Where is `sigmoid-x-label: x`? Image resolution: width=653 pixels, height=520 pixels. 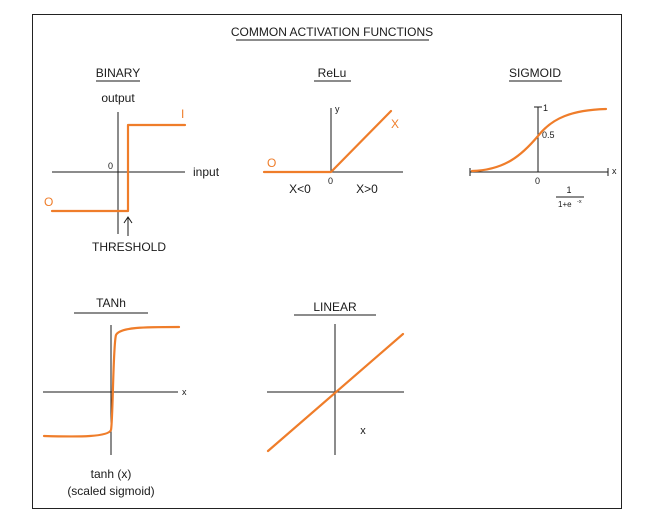 sigmoid-x-label: x is located at coordinates (614, 171).